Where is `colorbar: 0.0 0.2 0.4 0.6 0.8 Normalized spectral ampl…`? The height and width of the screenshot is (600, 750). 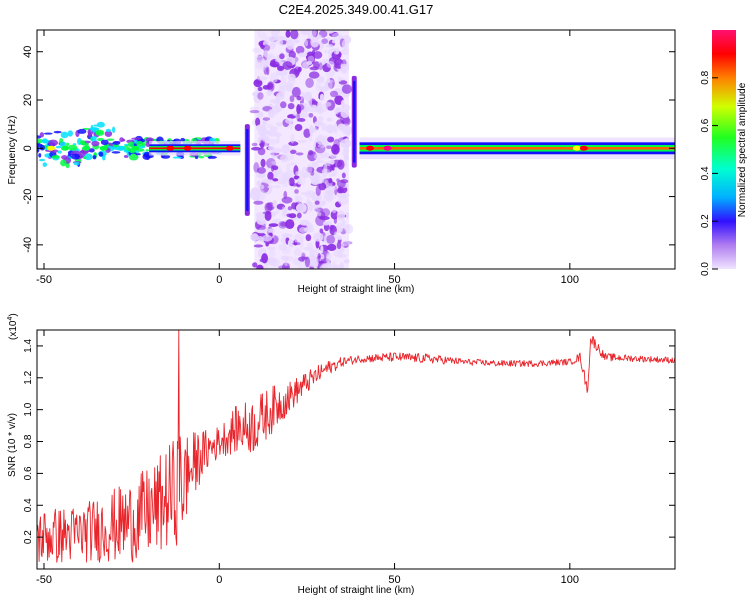 colorbar: 0.0 0.2 0.4 0.6 0.8 Normalized spectral ampl… is located at coordinates (724, 153).